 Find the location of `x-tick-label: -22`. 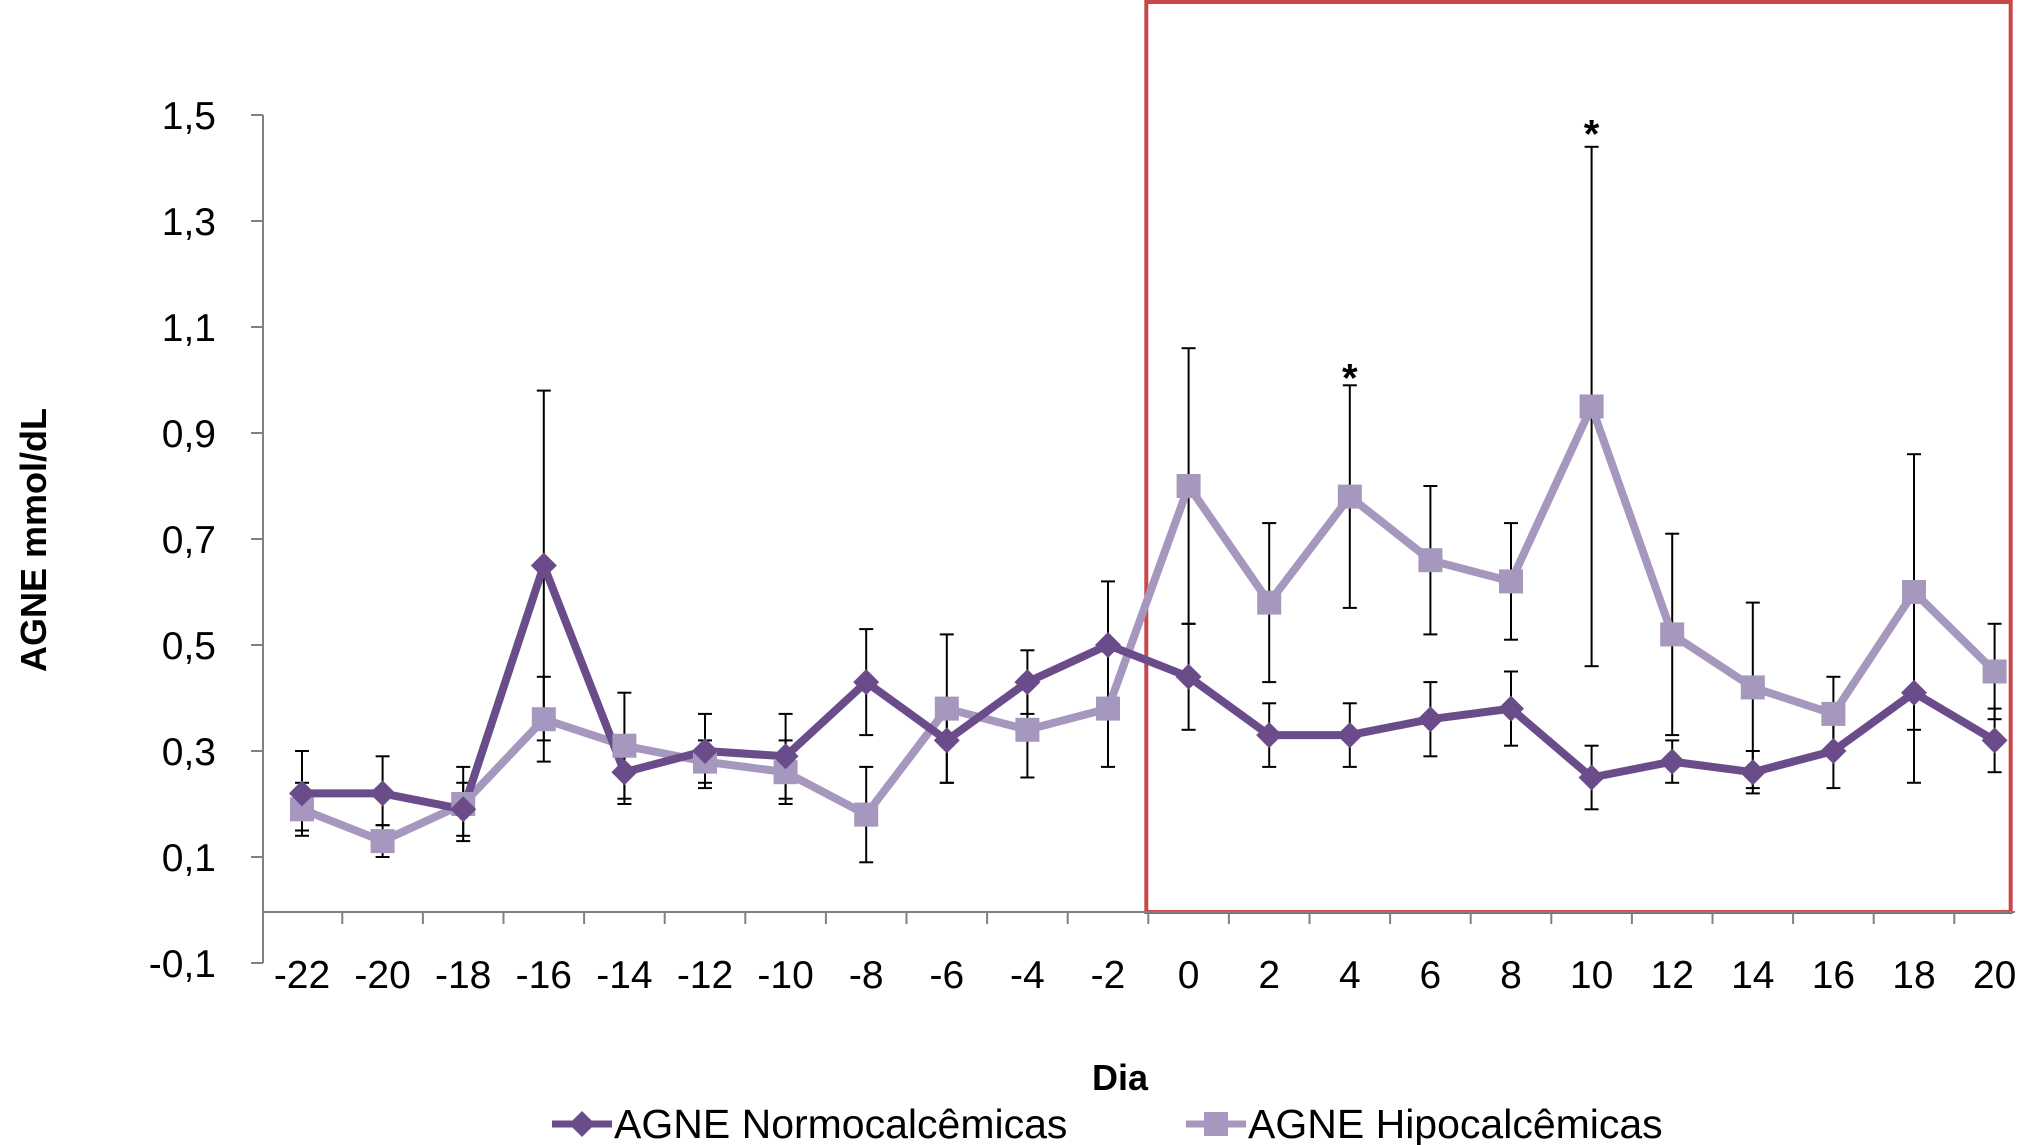

x-tick-label: -22 is located at coordinates (302, 975).